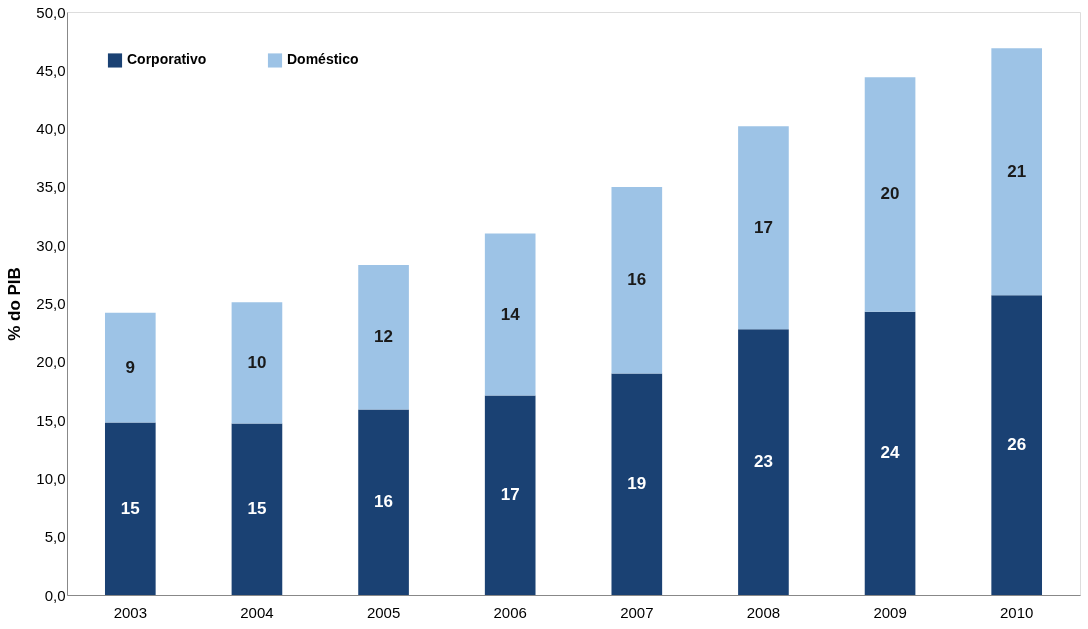 This screenshot has height=629, width=1088. What do you see at coordinates (51, 303) in the screenshot?
I see `y-tick-label: 25,0` at bounding box center [51, 303].